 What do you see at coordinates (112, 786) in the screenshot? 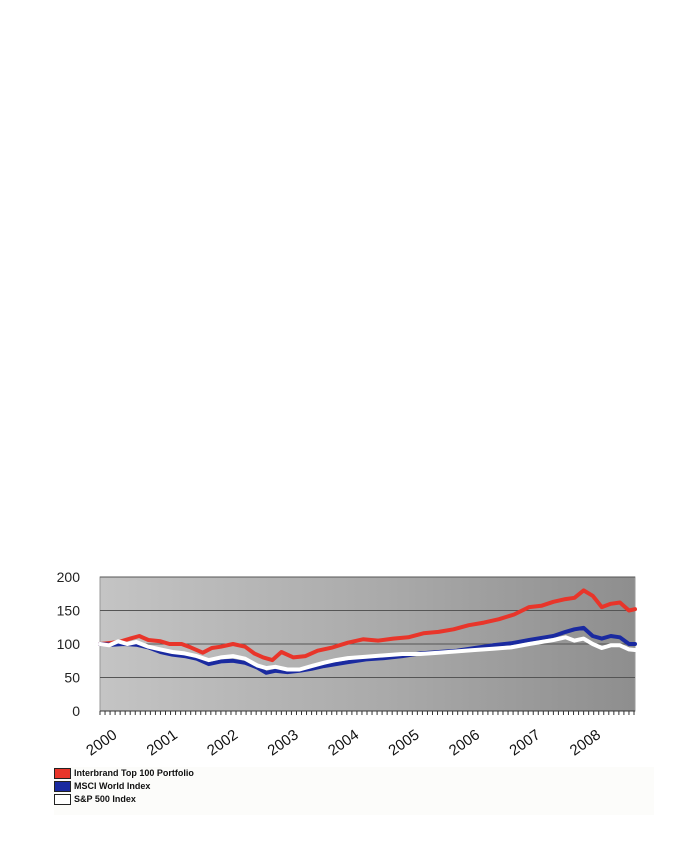
I see `legend-label: MSCI World Index` at bounding box center [112, 786].